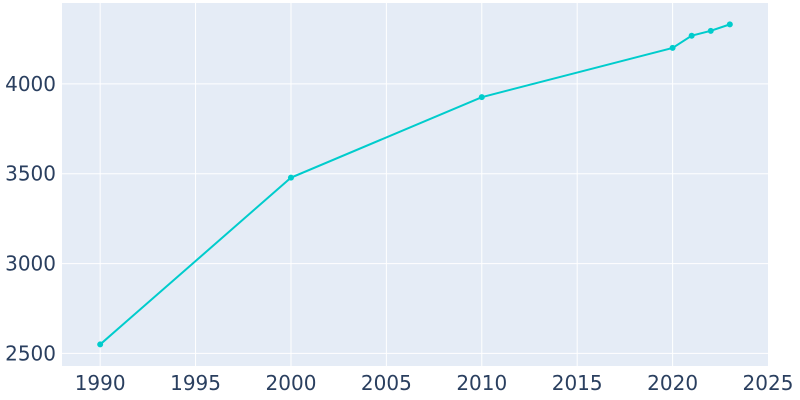 The width and height of the screenshot is (800, 400). Describe the element at coordinates (386, 383) in the screenshot. I see `x-tick-label: 2005` at that location.